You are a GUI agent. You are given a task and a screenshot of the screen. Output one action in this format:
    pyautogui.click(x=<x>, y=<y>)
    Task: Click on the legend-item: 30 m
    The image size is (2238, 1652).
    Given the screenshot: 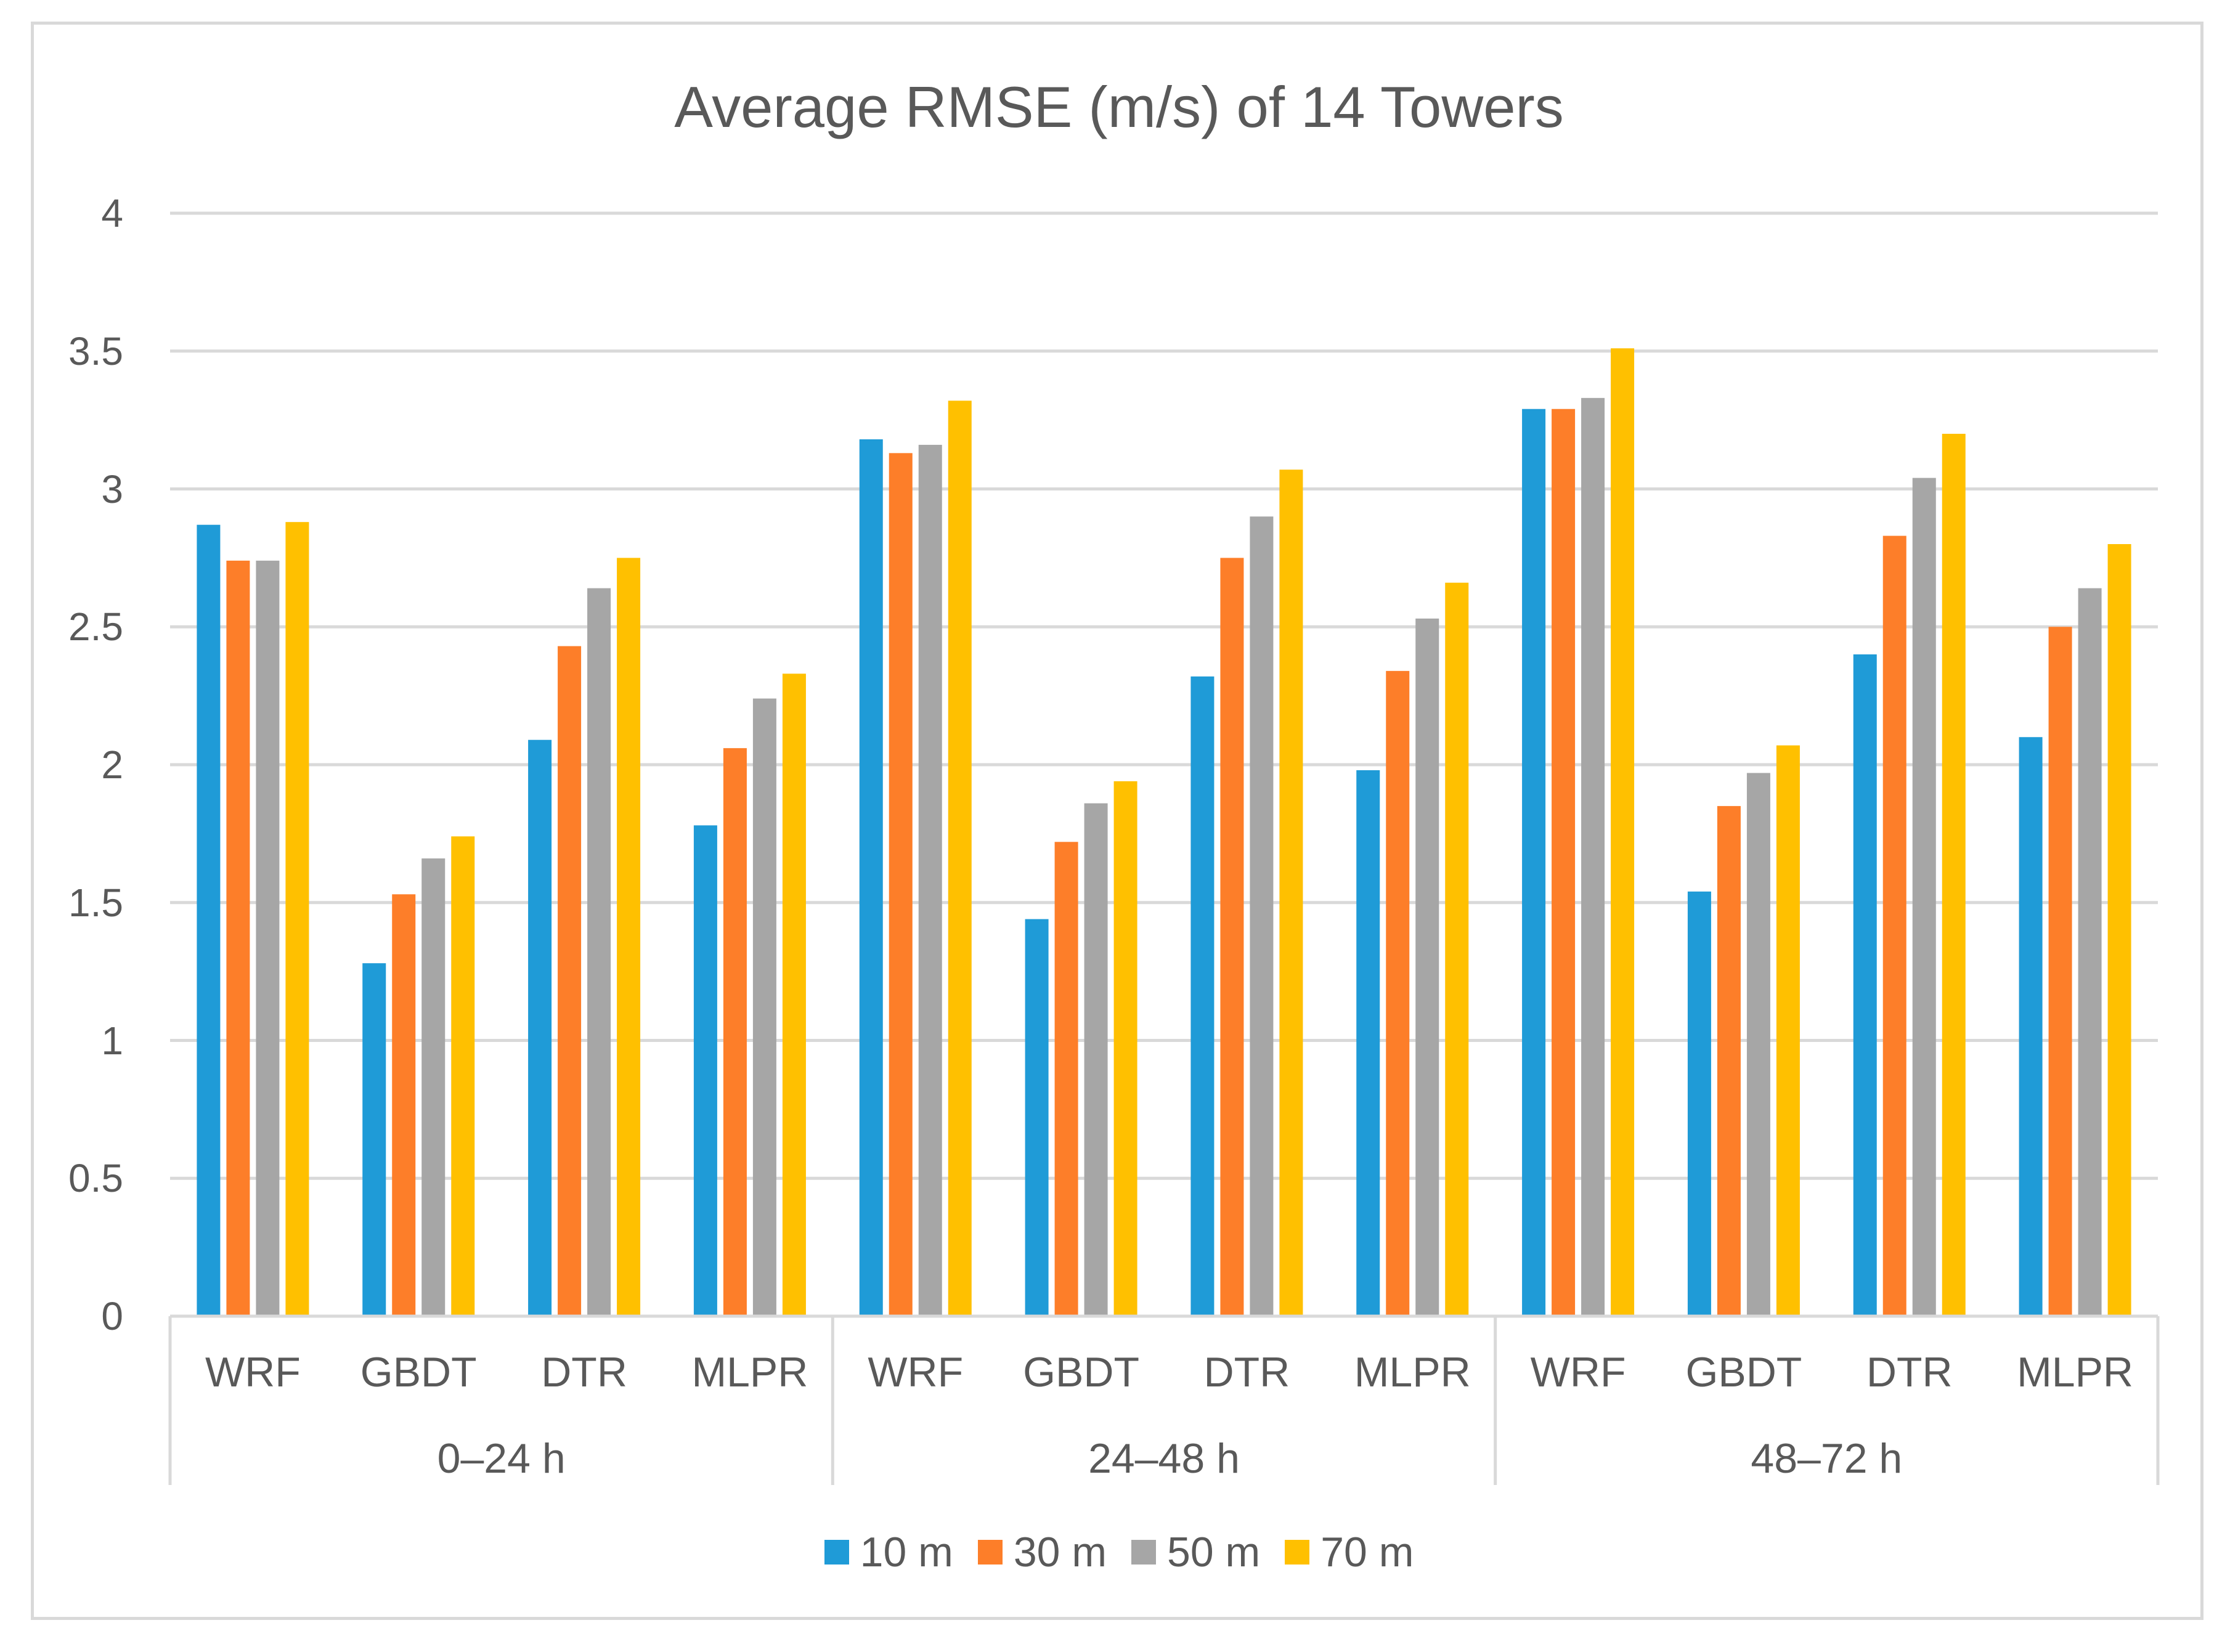 What is the action you would take?
    pyautogui.click(x=1042, y=1552)
    